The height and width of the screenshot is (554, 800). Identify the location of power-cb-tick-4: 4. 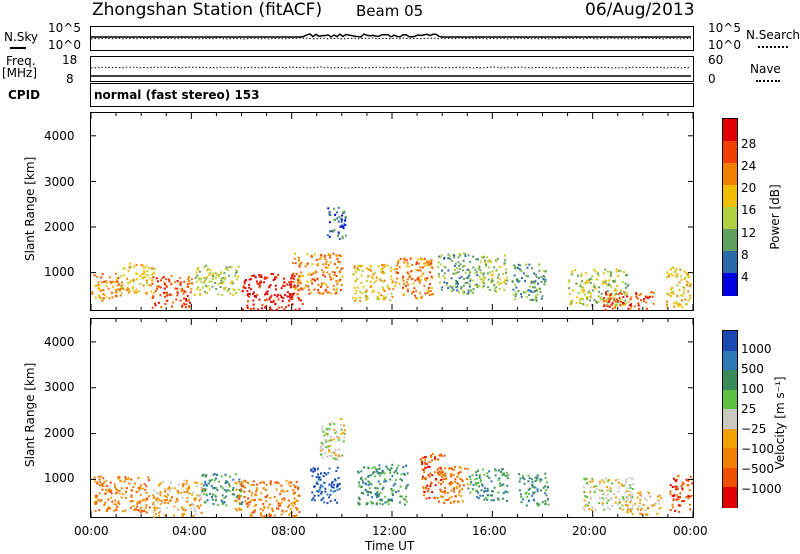
(745, 277).